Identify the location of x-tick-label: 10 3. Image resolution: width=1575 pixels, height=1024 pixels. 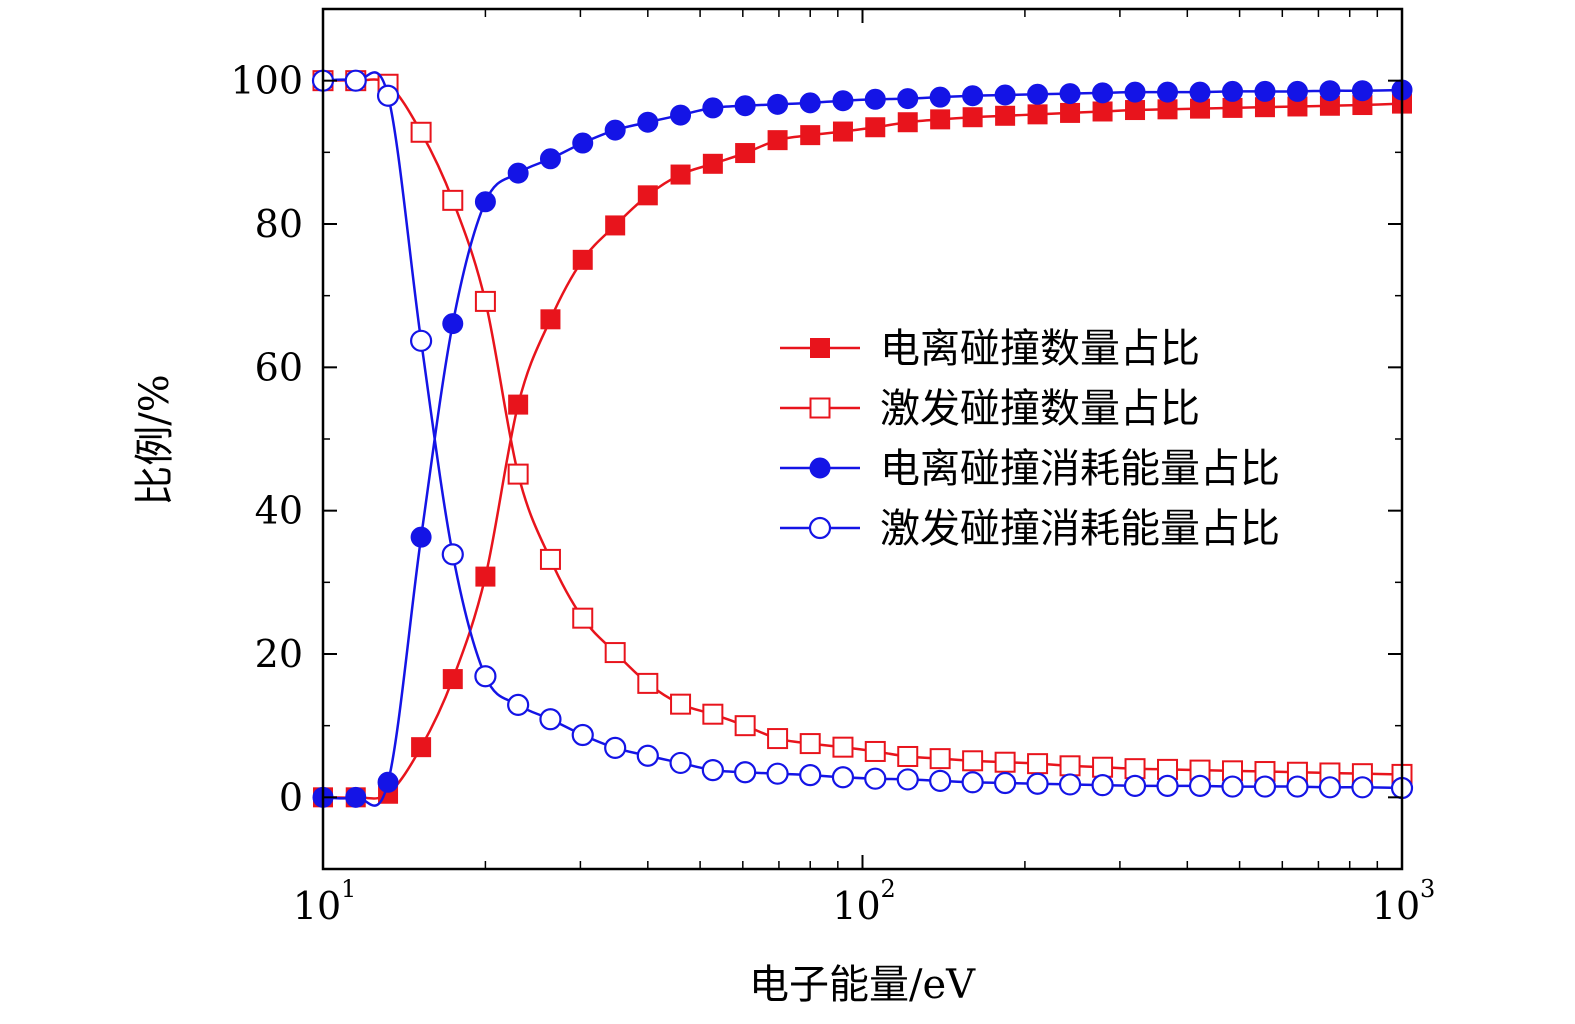
(1403, 901).